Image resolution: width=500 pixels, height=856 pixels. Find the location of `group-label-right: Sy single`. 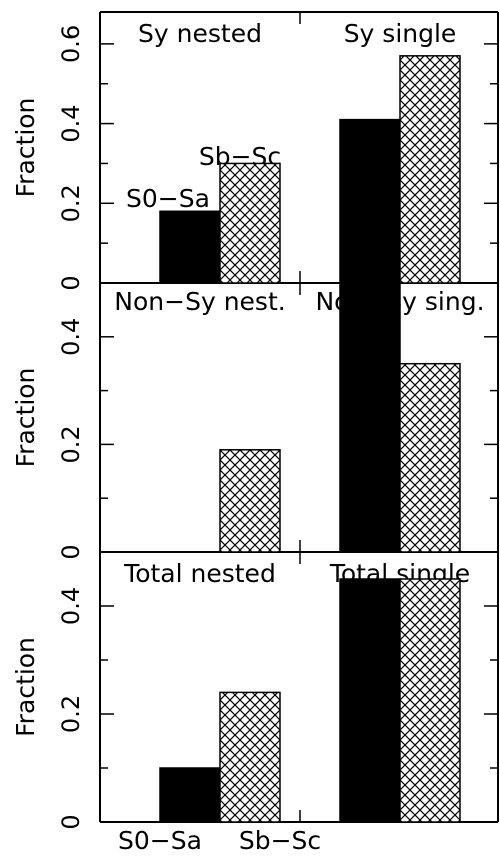

group-label-right: Sy single is located at coordinates (400, 33).